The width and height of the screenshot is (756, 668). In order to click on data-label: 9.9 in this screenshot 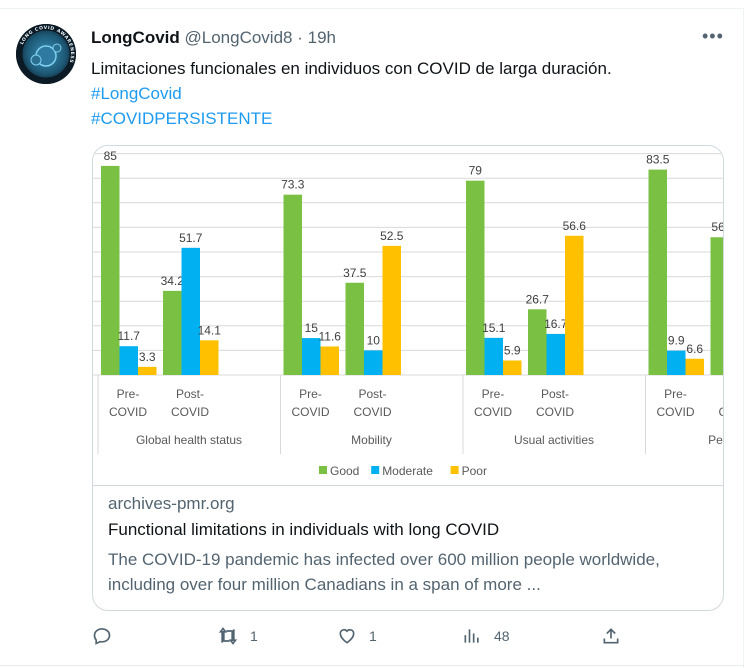, I will do `click(676, 341)`.